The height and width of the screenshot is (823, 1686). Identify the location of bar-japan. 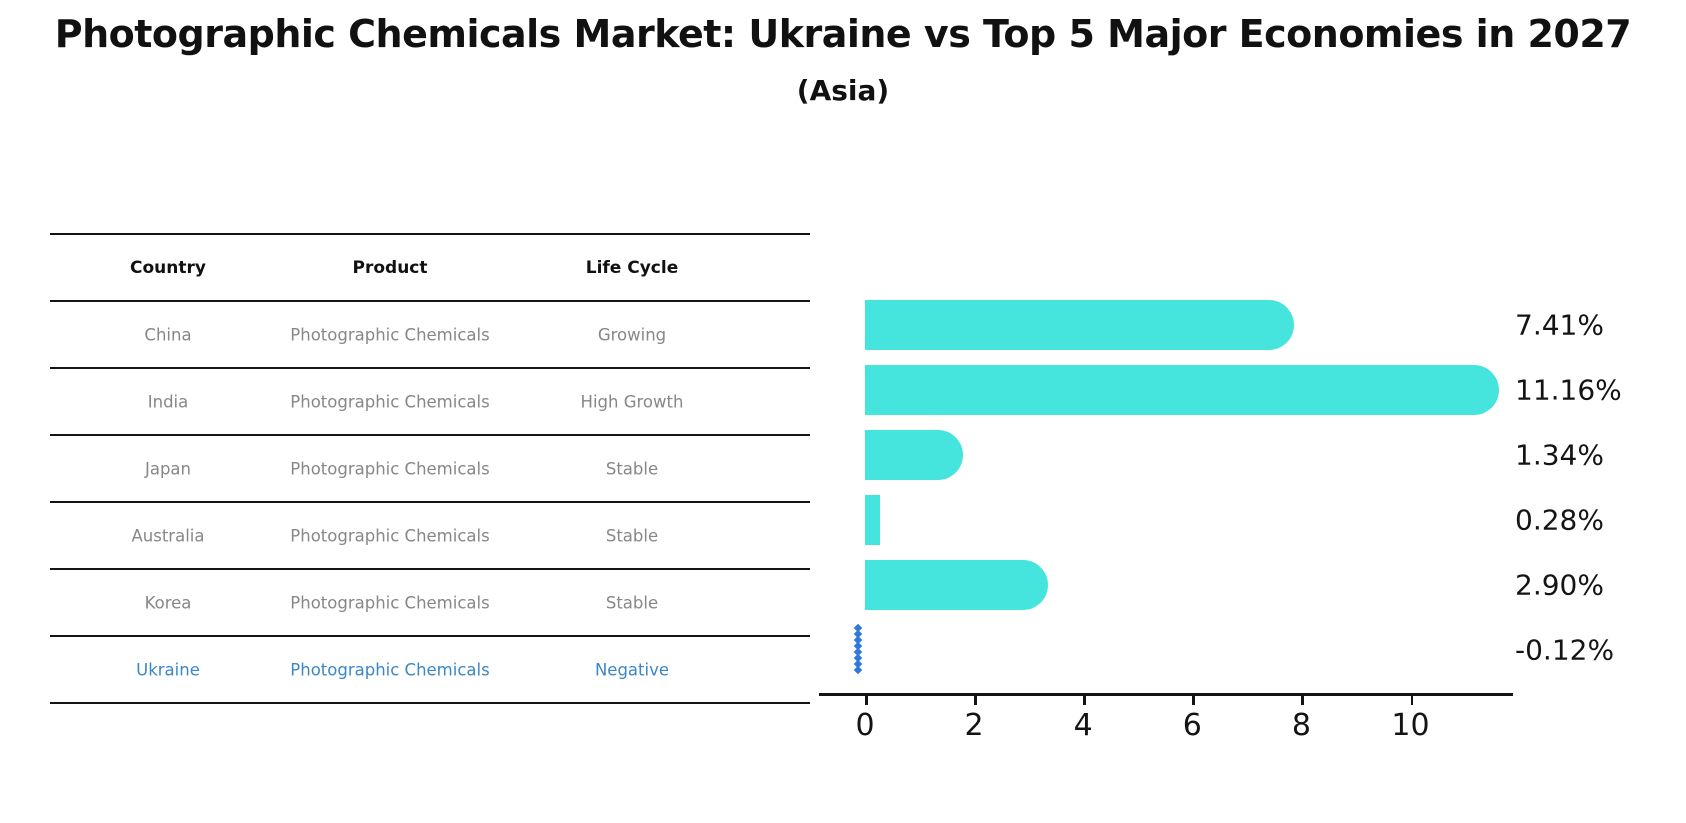
(914, 455).